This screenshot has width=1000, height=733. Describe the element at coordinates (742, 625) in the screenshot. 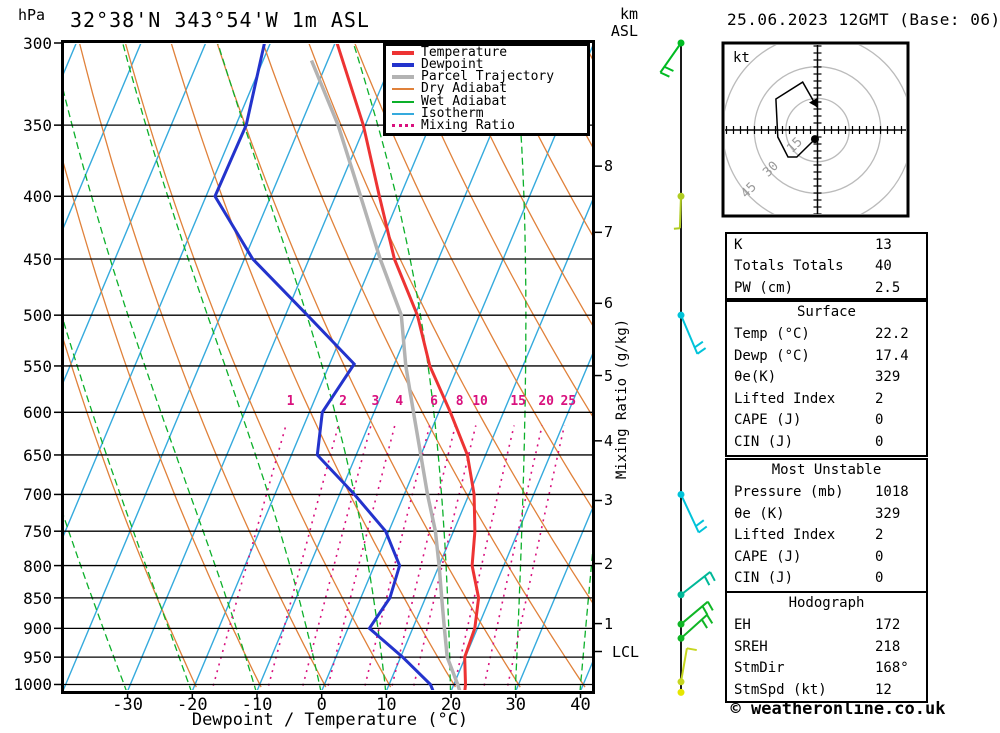

I see `table-row-label: EH` at that location.